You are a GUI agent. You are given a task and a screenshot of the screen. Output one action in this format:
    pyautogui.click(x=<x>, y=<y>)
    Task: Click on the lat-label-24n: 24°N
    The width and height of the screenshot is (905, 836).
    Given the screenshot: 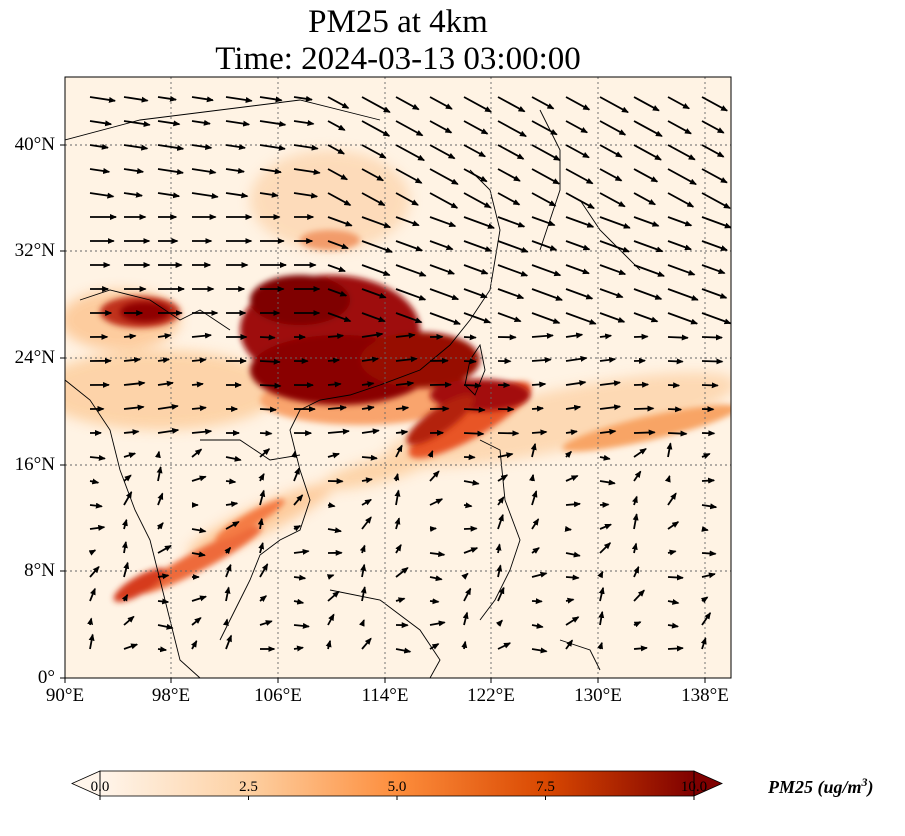 What is the action you would take?
    pyautogui.click(x=34, y=357)
    